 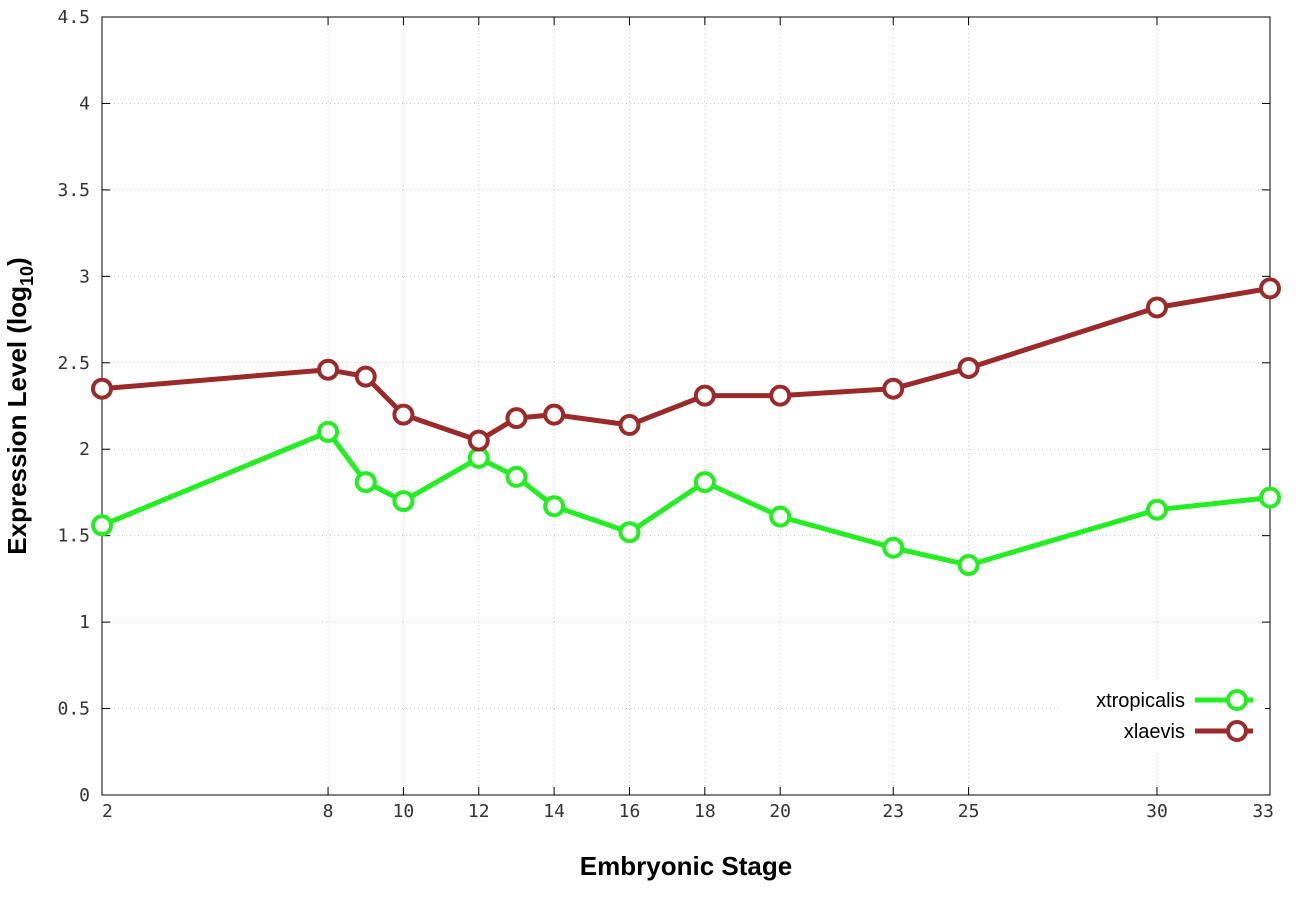 I want to click on x-tick-label: 30, so click(x=1157, y=811).